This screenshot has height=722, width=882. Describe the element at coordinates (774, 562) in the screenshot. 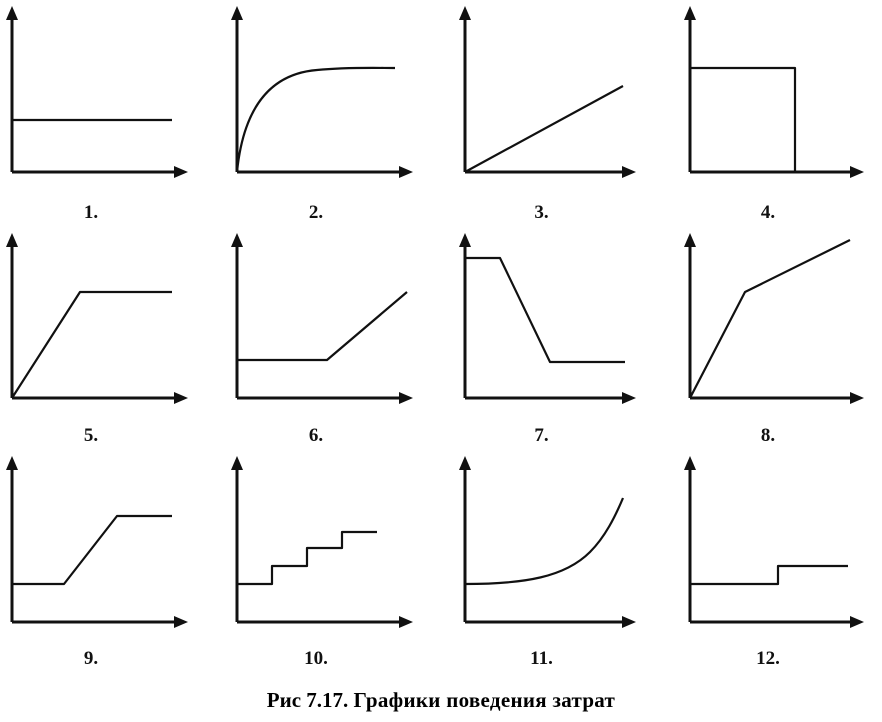

I see `graph-panel-12: 12.` at that location.